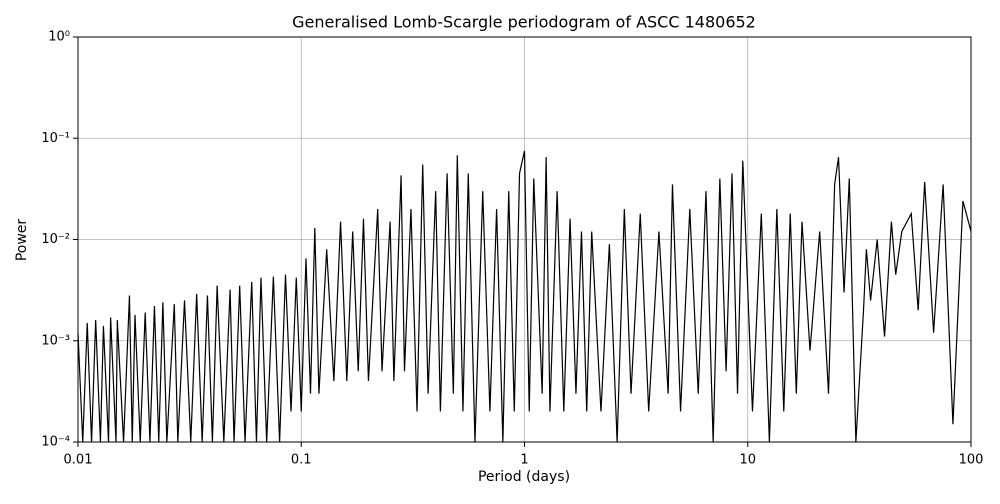  Describe the element at coordinates (55, 442) in the screenshot. I see `y-tick-label: 10⁻⁴` at that location.